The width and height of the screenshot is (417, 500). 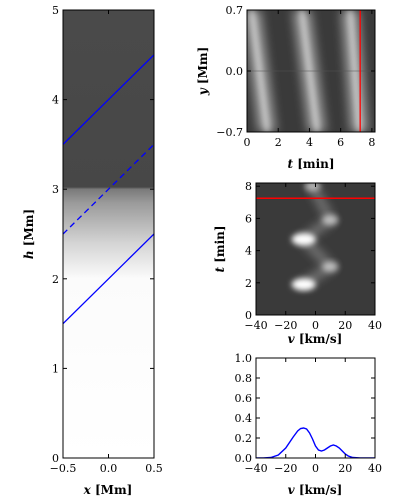 I want to click on left-xlabel: x [Mm], so click(x=108, y=490).